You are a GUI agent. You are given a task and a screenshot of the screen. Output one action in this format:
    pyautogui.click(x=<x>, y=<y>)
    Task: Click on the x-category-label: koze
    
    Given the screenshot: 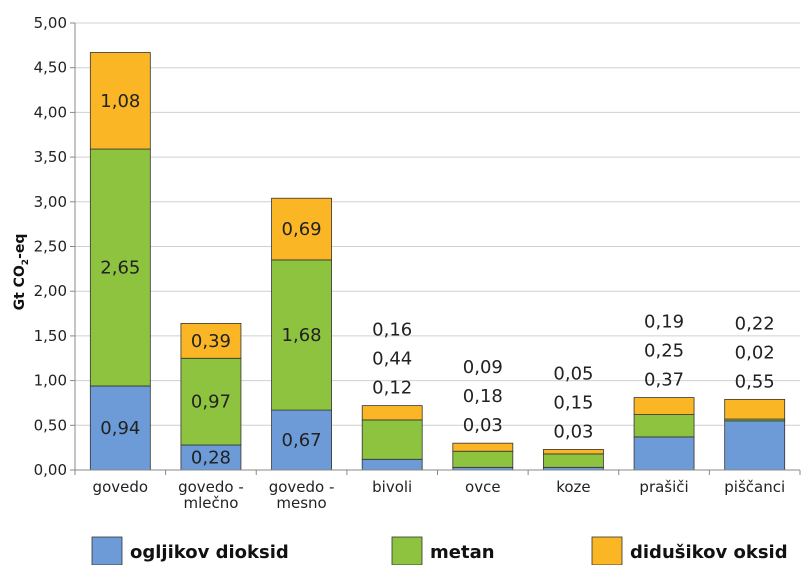 What is the action you would take?
    pyautogui.click(x=573, y=487)
    